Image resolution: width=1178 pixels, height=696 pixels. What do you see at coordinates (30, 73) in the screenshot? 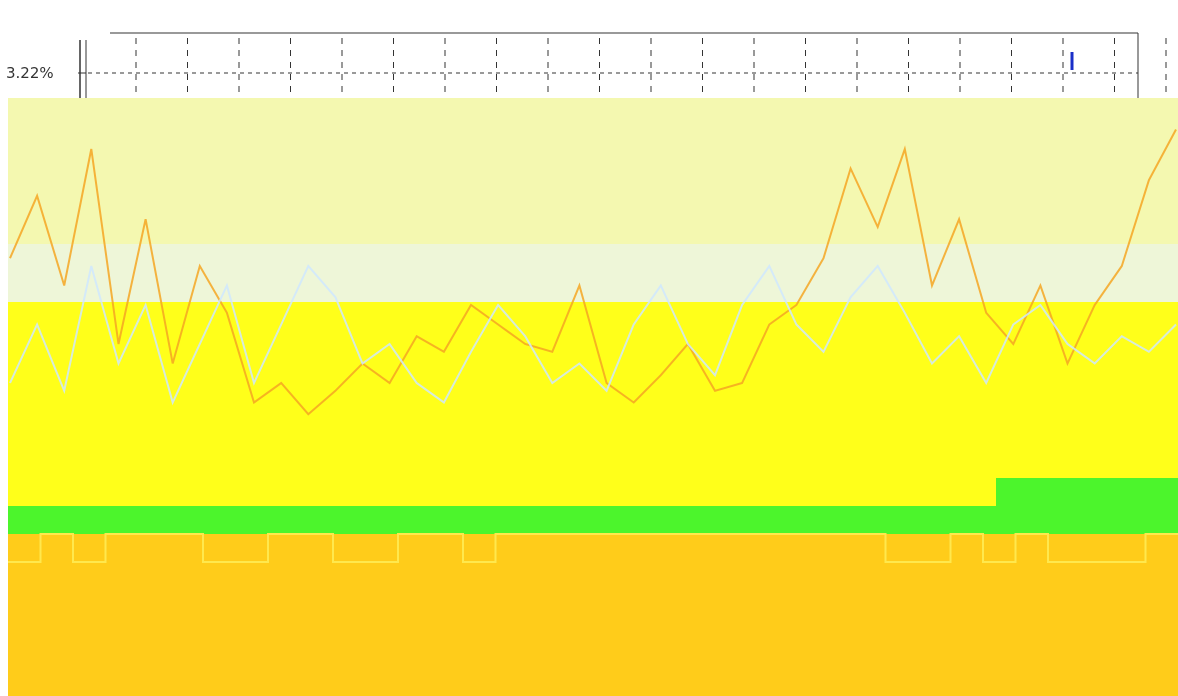
I see `y-tick-label: 3.22%` at bounding box center [30, 73].